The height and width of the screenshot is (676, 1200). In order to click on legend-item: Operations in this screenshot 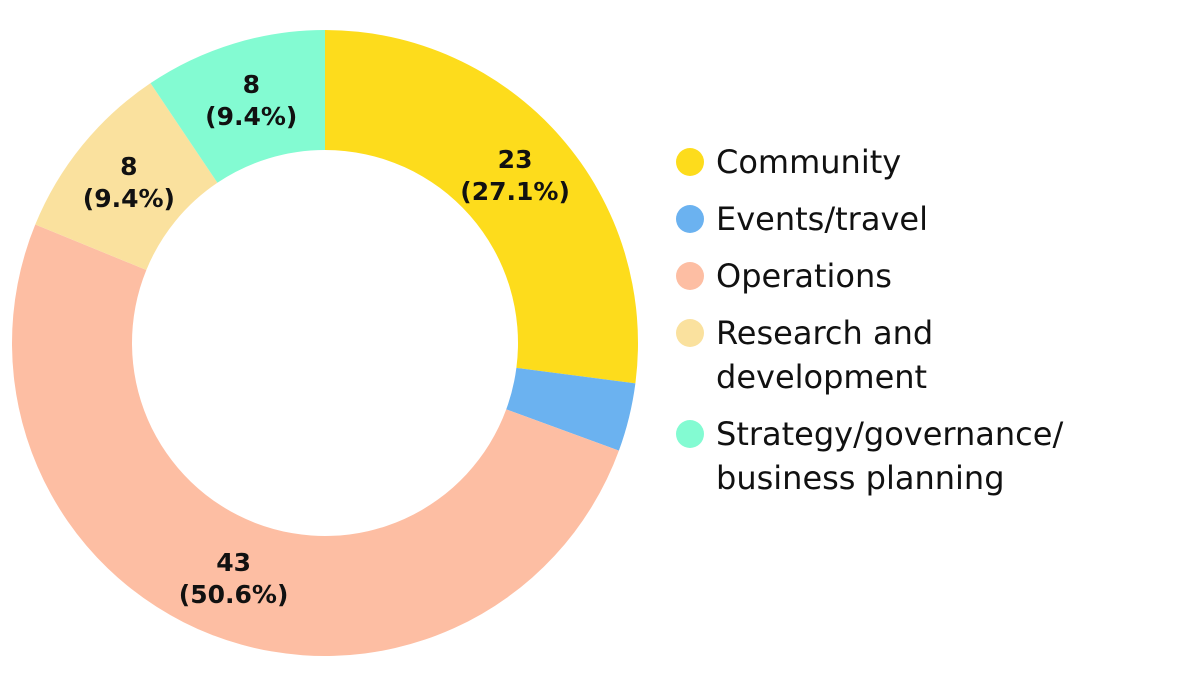, I will do `click(896, 276)`.